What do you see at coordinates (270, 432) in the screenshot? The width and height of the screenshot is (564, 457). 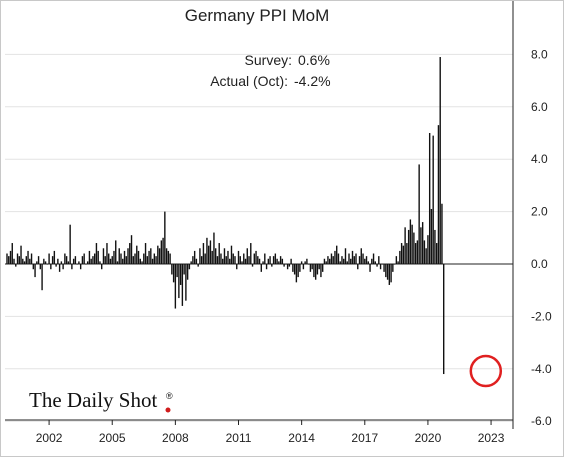 I see `x-tick-labels: 2002 2005 2008 2011 2014 2017 2020 2023` at bounding box center [270, 432].